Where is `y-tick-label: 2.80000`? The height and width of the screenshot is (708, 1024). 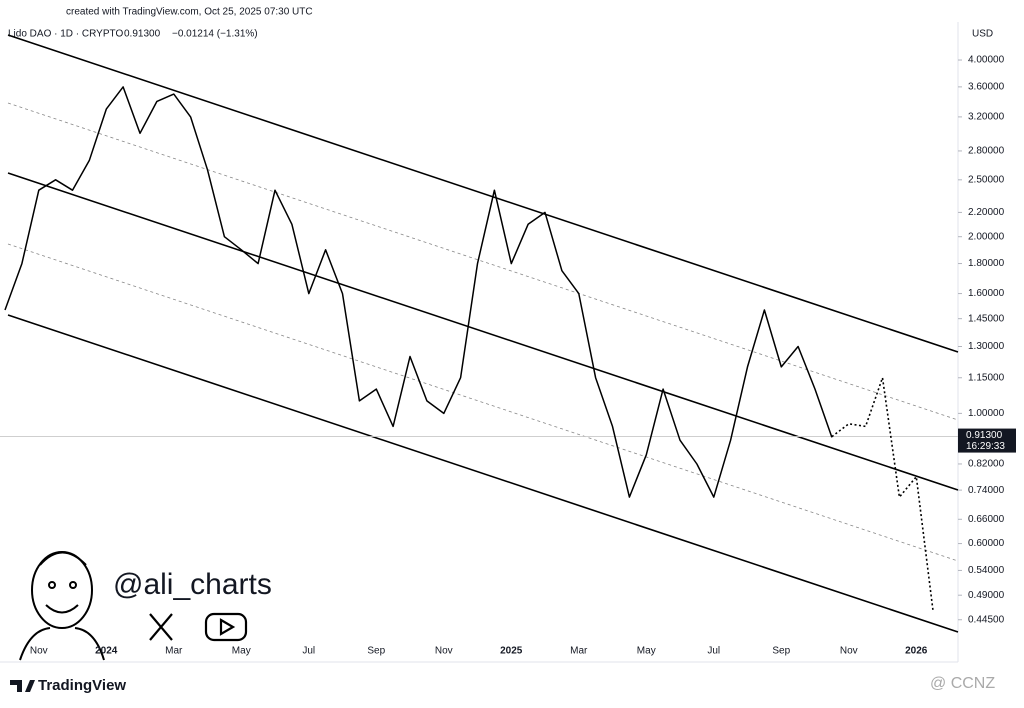
y-tick-label: 2.80000 is located at coordinates (986, 151).